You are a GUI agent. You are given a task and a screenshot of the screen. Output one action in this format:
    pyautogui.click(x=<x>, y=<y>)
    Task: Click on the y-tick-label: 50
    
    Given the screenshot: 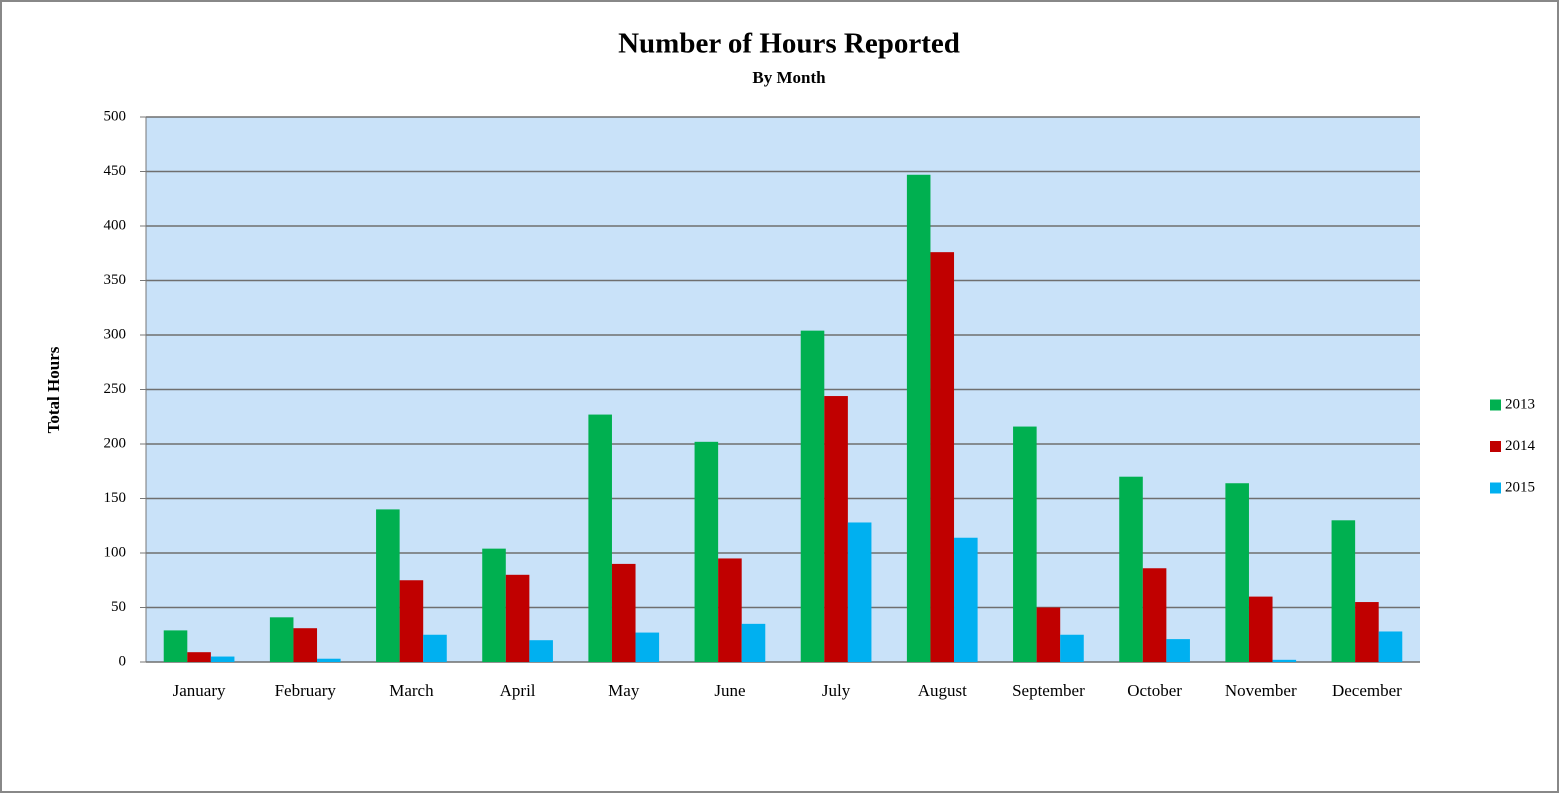 What is the action you would take?
    pyautogui.click(x=118, y=607)
    